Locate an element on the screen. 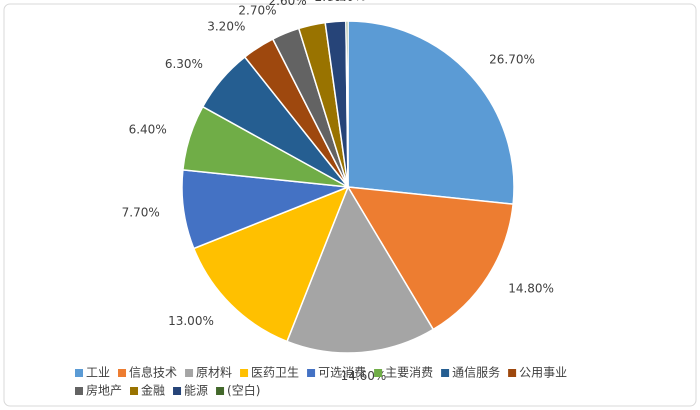  data-label: 3.20% is located at coordinates (226, 27).